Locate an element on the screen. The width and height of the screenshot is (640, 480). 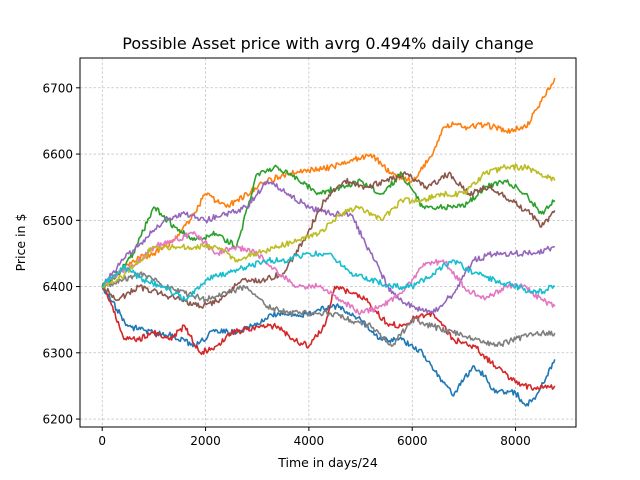
y-axis-label: Price in $ is located at coordinates (20, 243).